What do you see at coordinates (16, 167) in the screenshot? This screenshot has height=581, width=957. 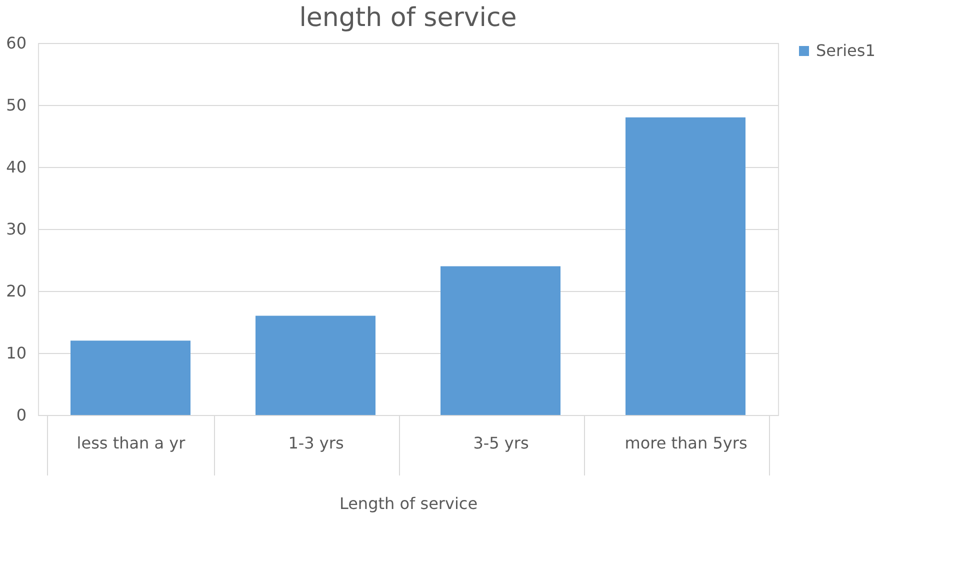 I see `y-tick-label: 40` at bounding box center [16, 167].